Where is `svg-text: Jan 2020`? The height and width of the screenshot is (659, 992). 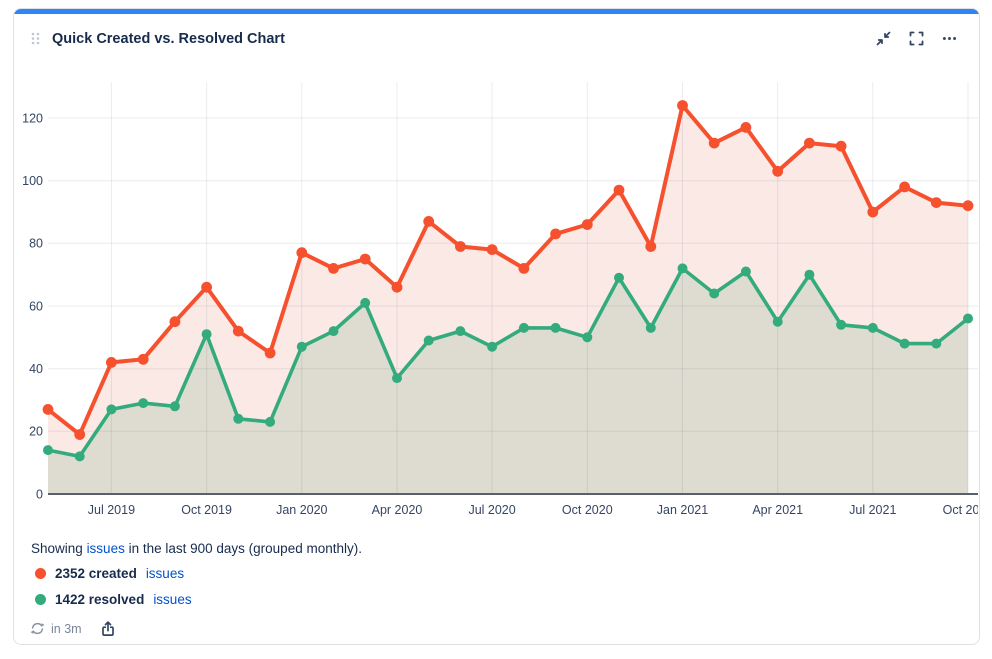
svg-text: Jan 2020 is located at coordinates (301, 510).